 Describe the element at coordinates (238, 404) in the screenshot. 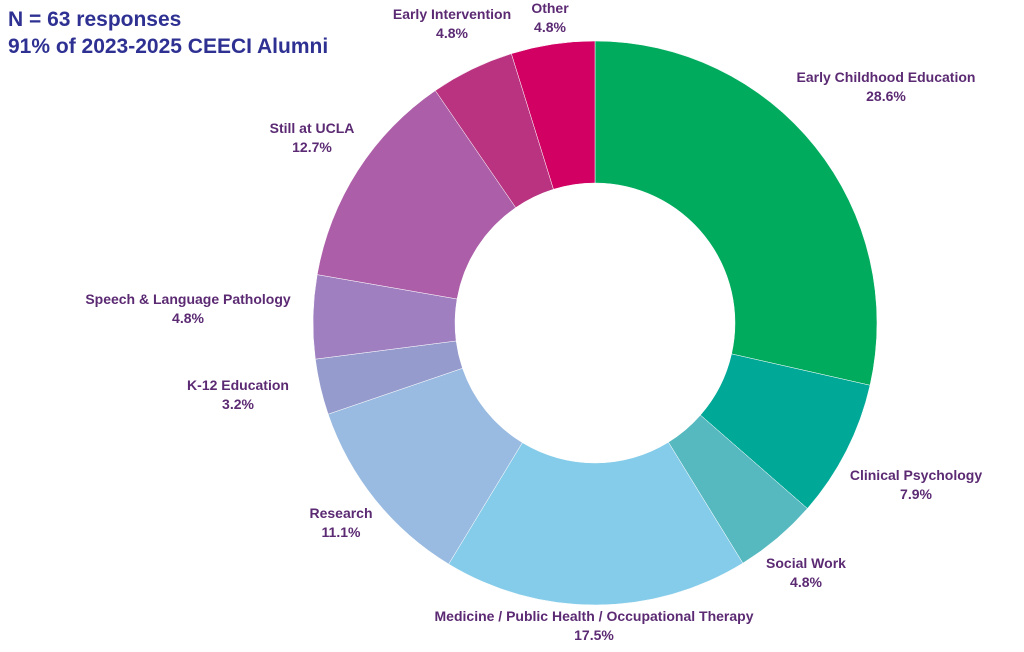

I see `slice-value: 3.2%` at that location.